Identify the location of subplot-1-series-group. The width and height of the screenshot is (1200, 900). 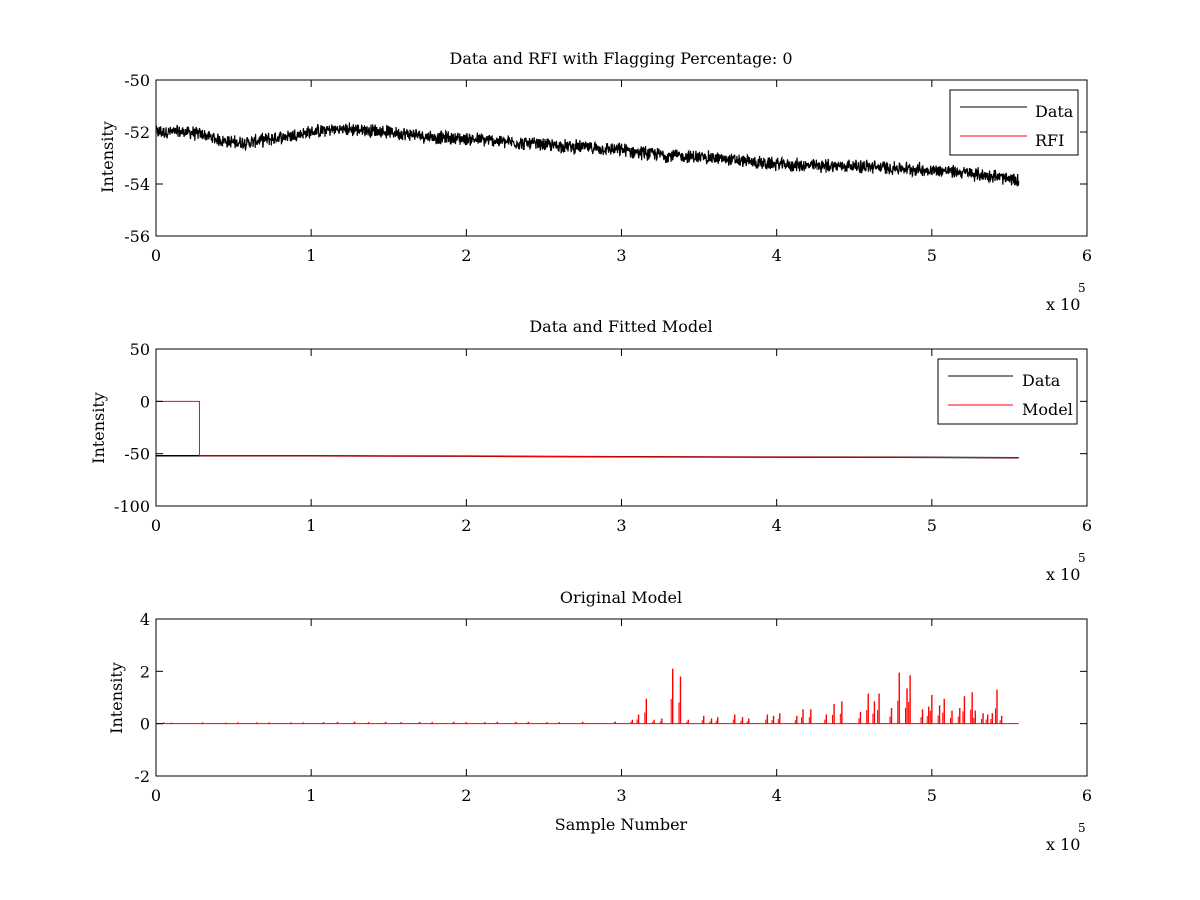
(588, 154).